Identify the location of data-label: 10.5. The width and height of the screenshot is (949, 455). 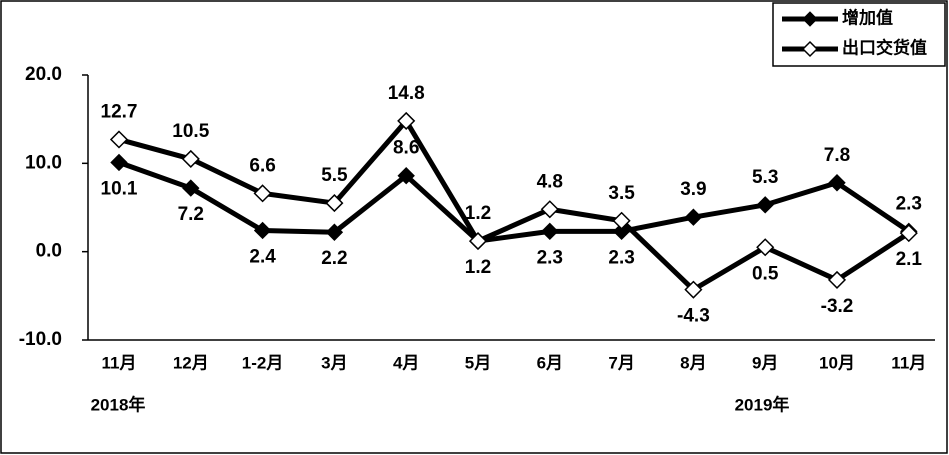
(190, 131).